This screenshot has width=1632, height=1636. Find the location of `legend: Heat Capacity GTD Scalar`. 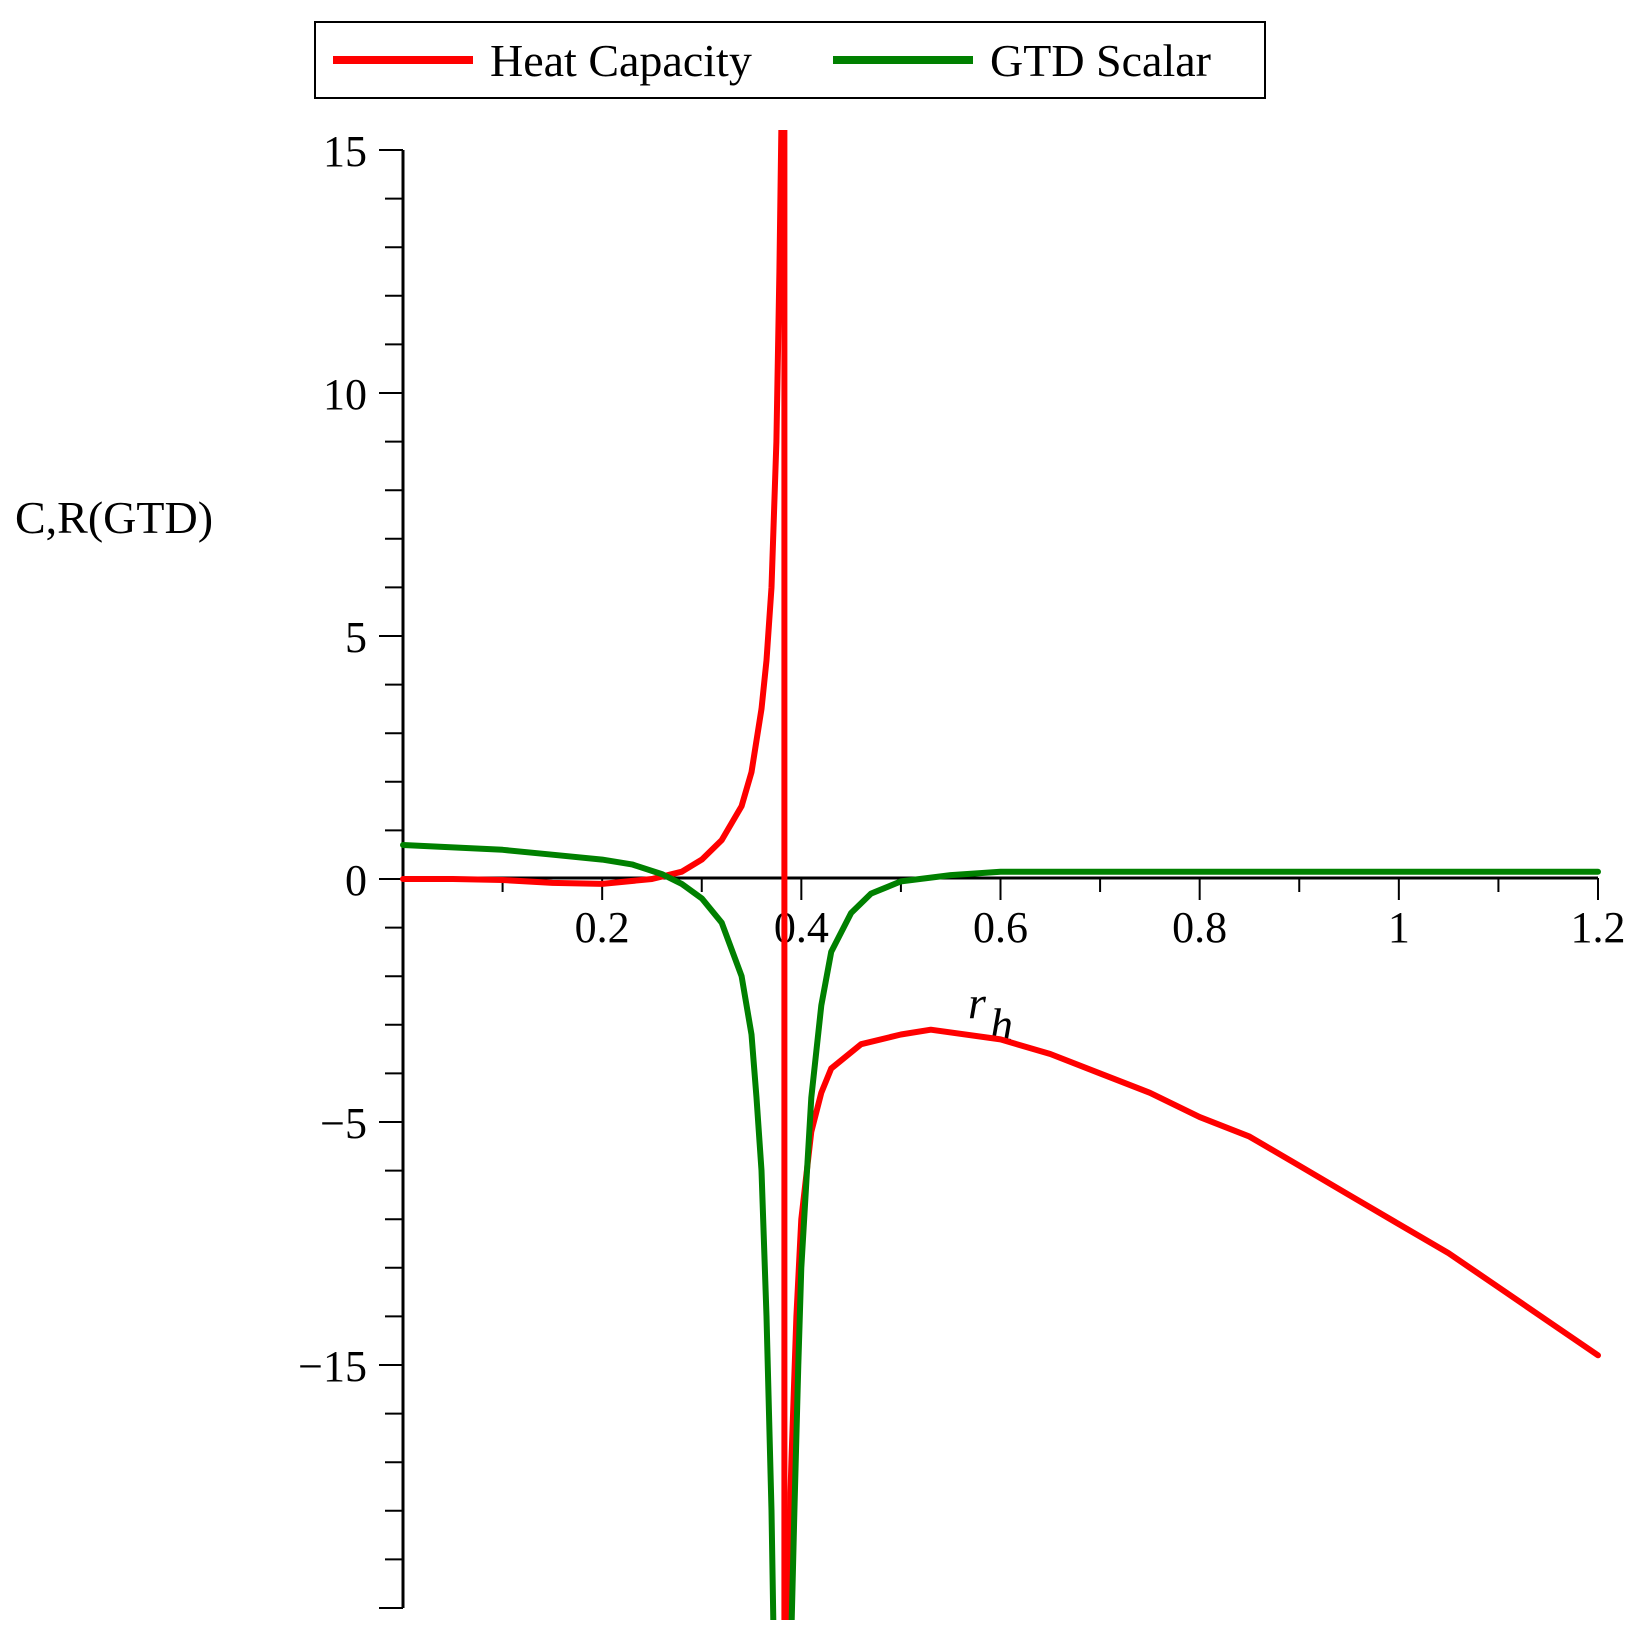

legend: Heat Capacity GTD Scalar is located at coordinates (790, 60).